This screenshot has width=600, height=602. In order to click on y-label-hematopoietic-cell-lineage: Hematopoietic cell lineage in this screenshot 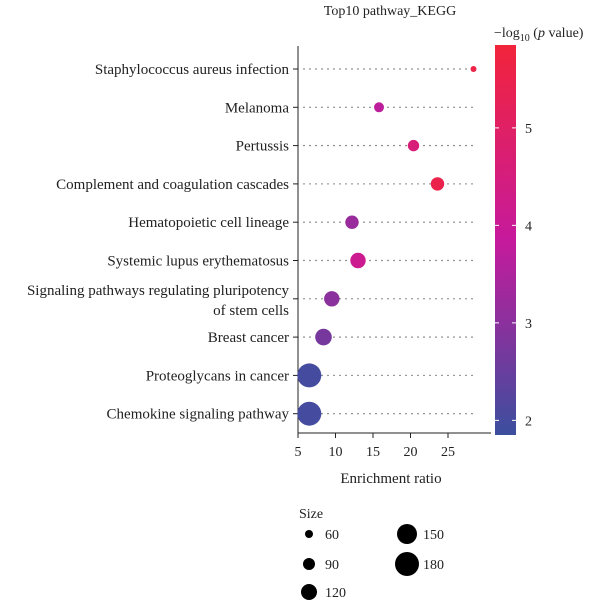, I will do `click(208, 223)`.